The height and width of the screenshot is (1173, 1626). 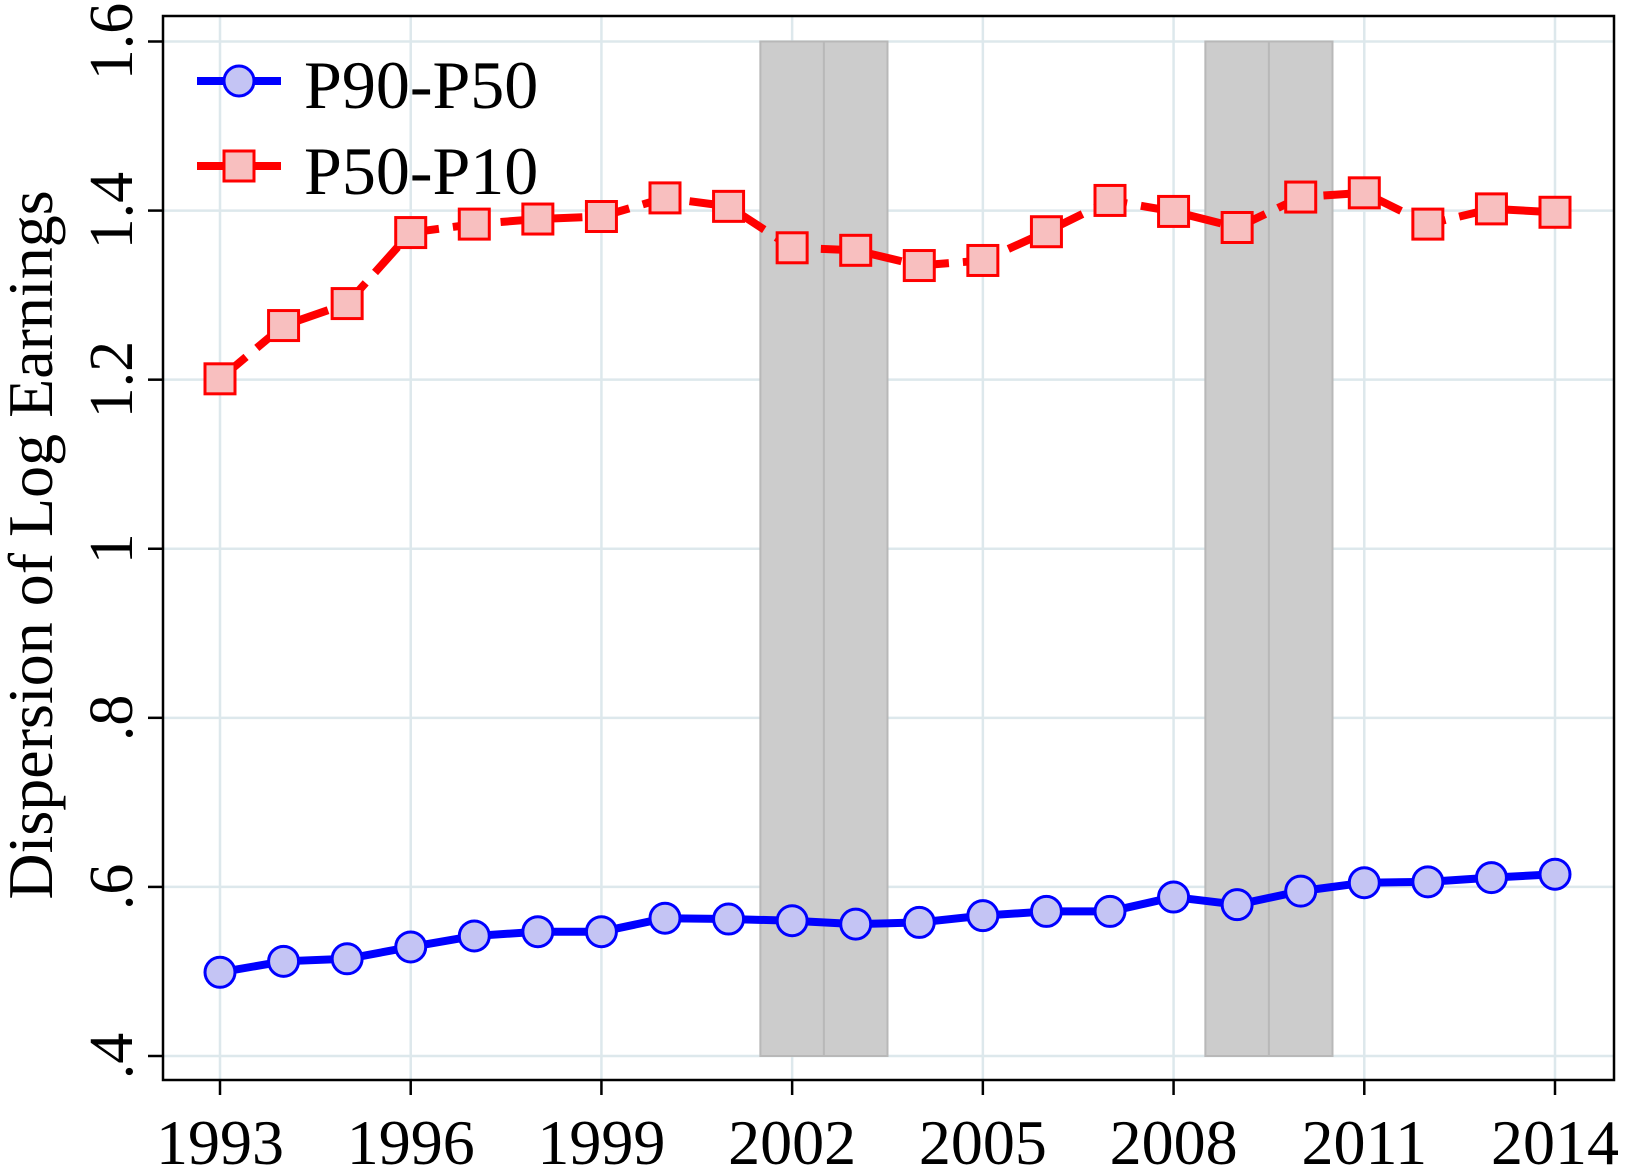 I want to click on y-axis: .4 .6 .8 1 1.2 1.4 1.6, so click(x=120, y=541).